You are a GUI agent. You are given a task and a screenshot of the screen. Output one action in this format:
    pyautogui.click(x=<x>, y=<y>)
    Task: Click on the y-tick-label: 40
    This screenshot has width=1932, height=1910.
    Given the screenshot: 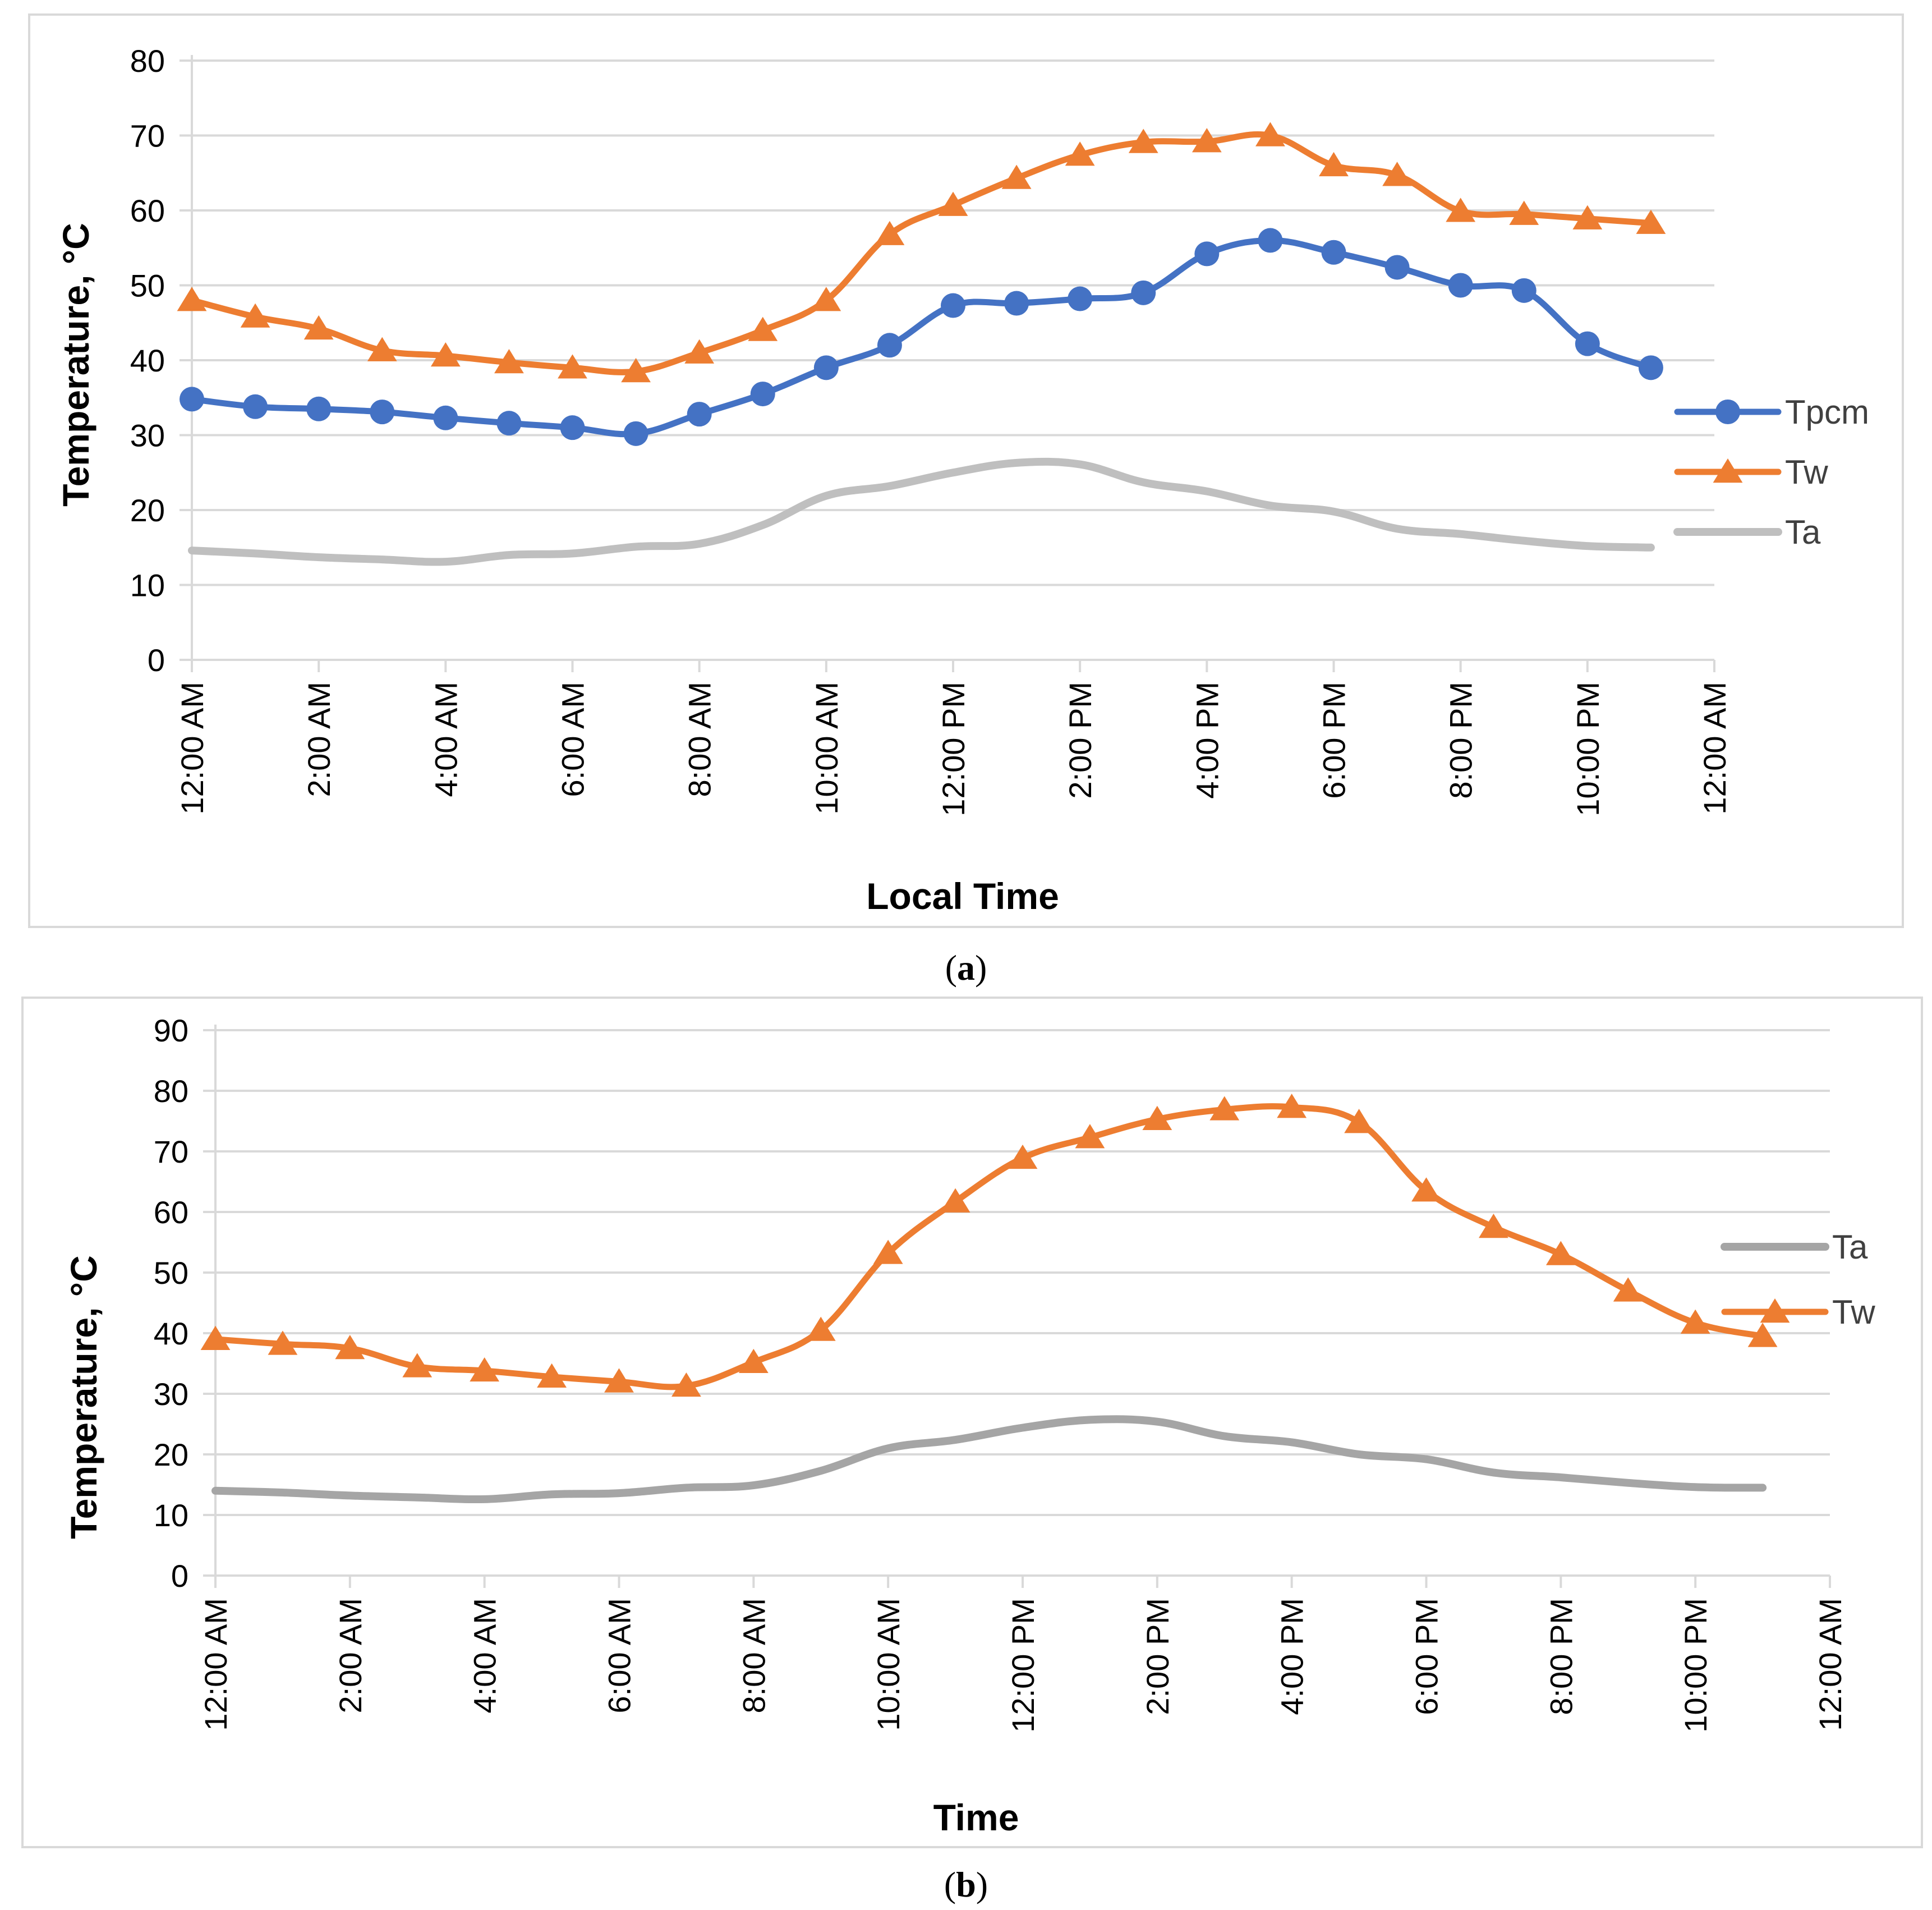 What is the action you would take?
    pyautogui.click(x=171, y=1333)
    